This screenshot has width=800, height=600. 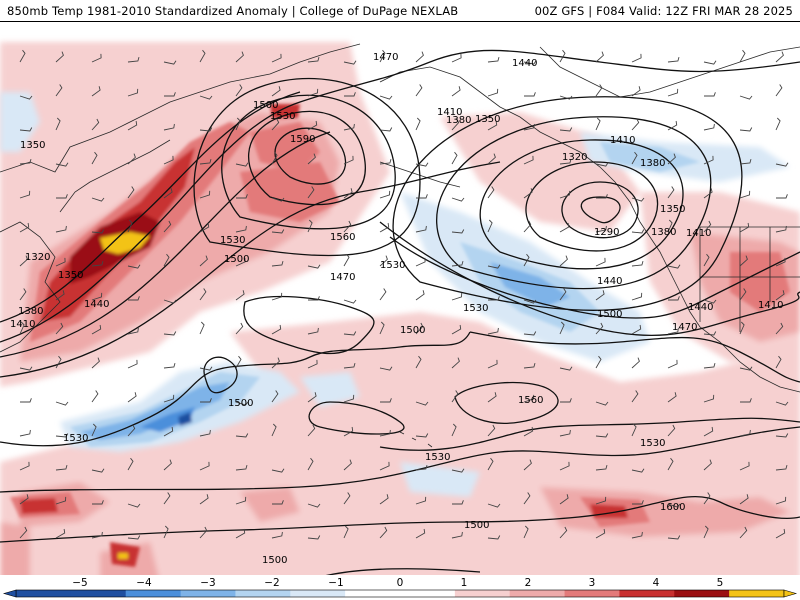 What do you see at coordinates (125, 243) in the screenshot?
I see `warm-anomaly-area` at bounding box center [125, 243].